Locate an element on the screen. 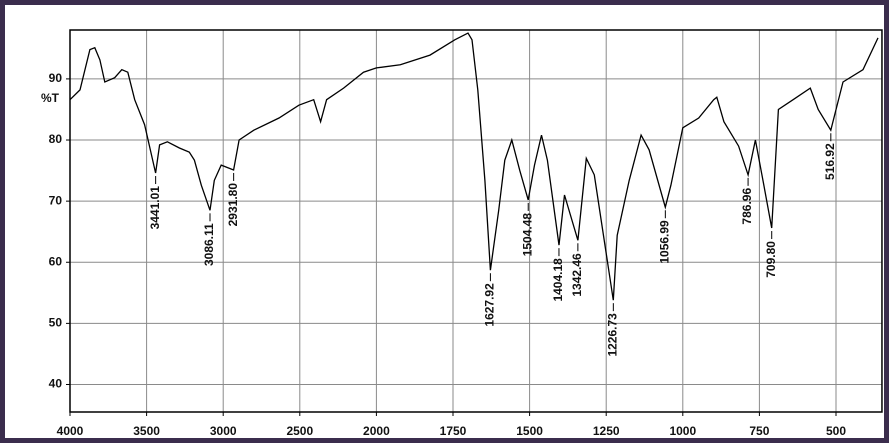  peak-label: 1056.99 is located at coordinates (665, 242).